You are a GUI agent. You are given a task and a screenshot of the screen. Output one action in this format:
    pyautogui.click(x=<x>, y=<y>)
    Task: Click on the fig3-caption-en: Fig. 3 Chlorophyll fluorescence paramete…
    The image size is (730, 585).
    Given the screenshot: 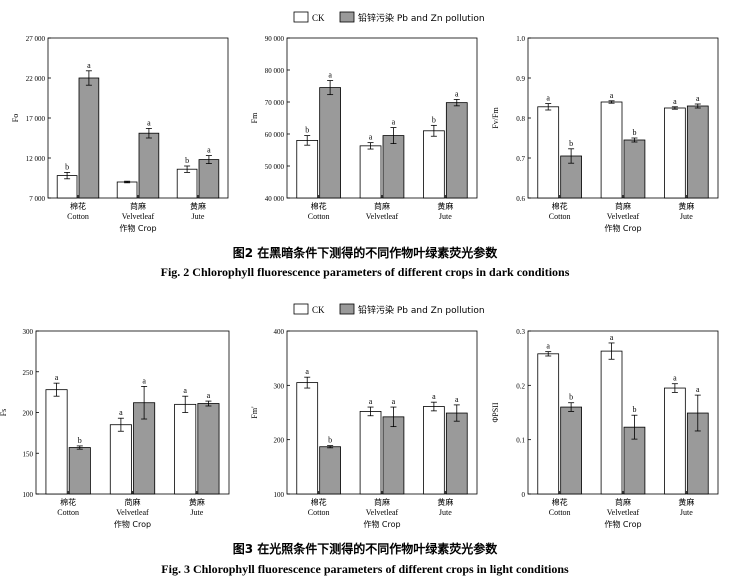 What is the action you would take?
    pyautogui.click(x=365, y=569)
    